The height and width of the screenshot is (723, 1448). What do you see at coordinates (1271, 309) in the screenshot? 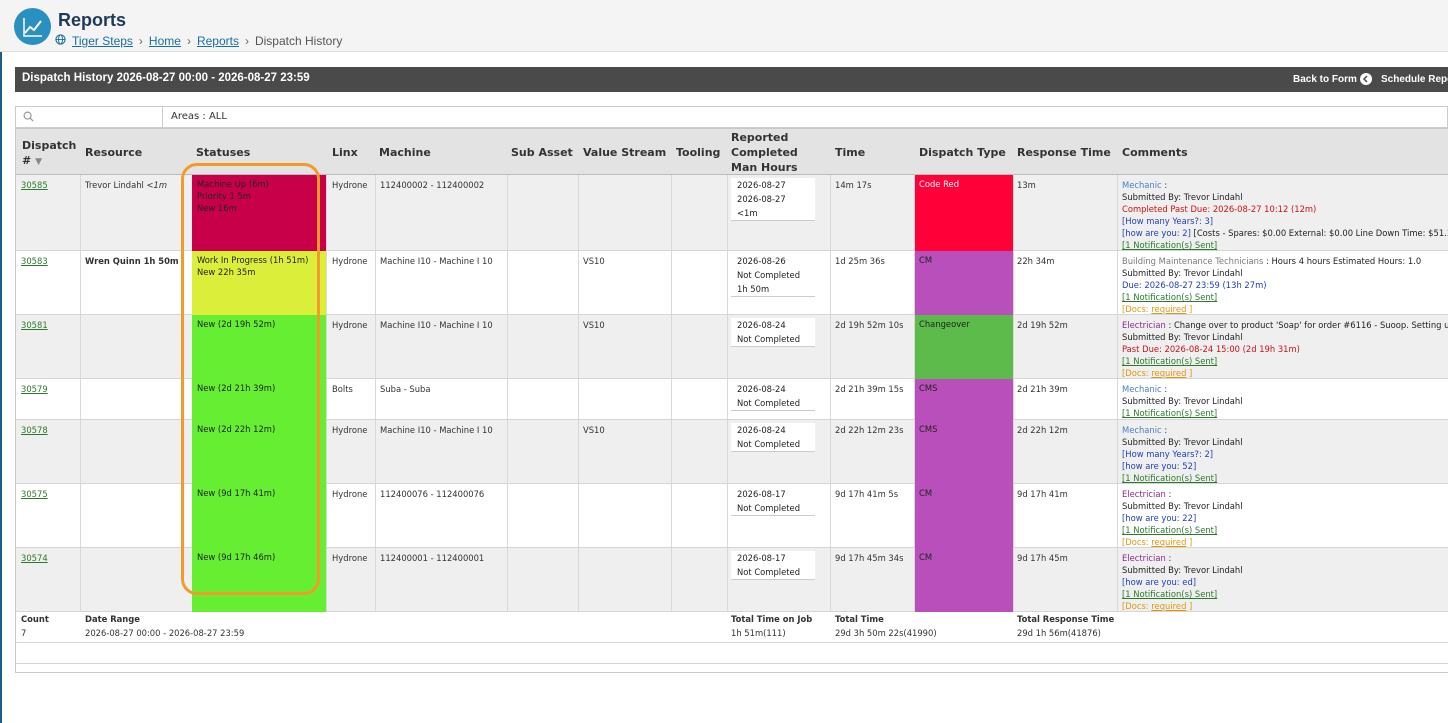
I see `comment-line: [Docs: required ]` at bounding box center [1271, 309].